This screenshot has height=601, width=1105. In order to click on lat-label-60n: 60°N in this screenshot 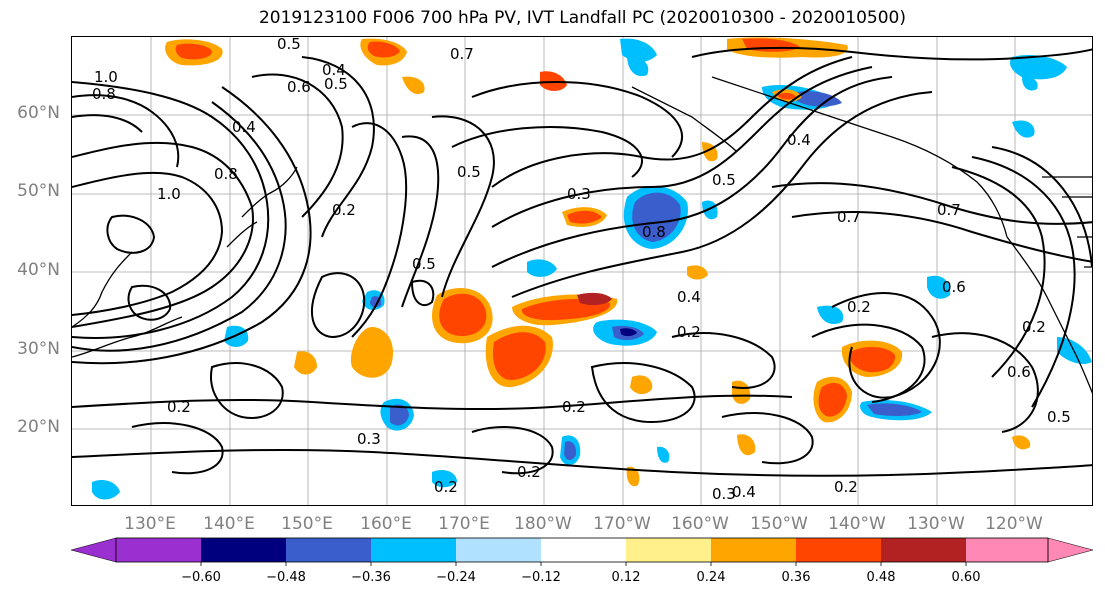, I will do `click(38, 113)`.